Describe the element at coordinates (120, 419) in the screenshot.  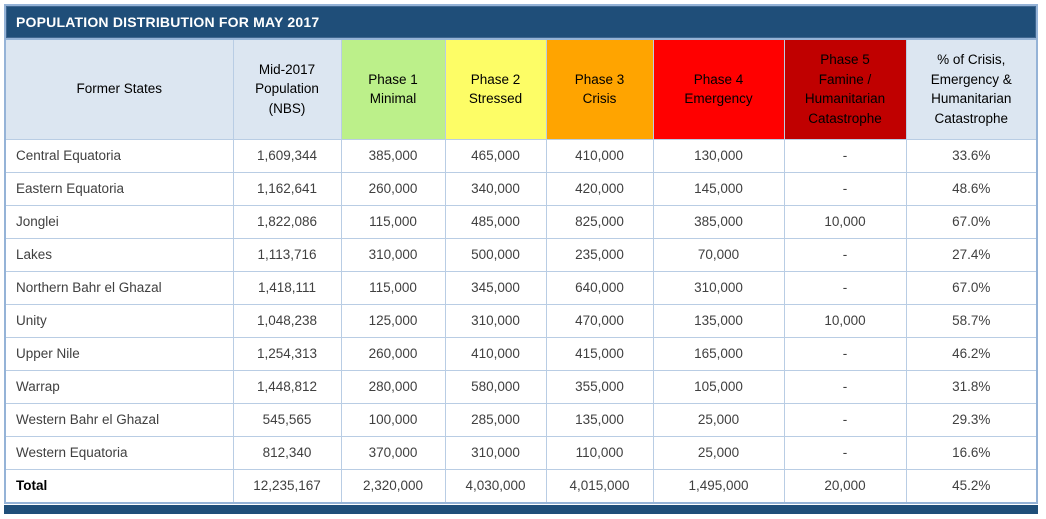
I see `cell-former-states: Western Bahr el Ghazal` at that location.